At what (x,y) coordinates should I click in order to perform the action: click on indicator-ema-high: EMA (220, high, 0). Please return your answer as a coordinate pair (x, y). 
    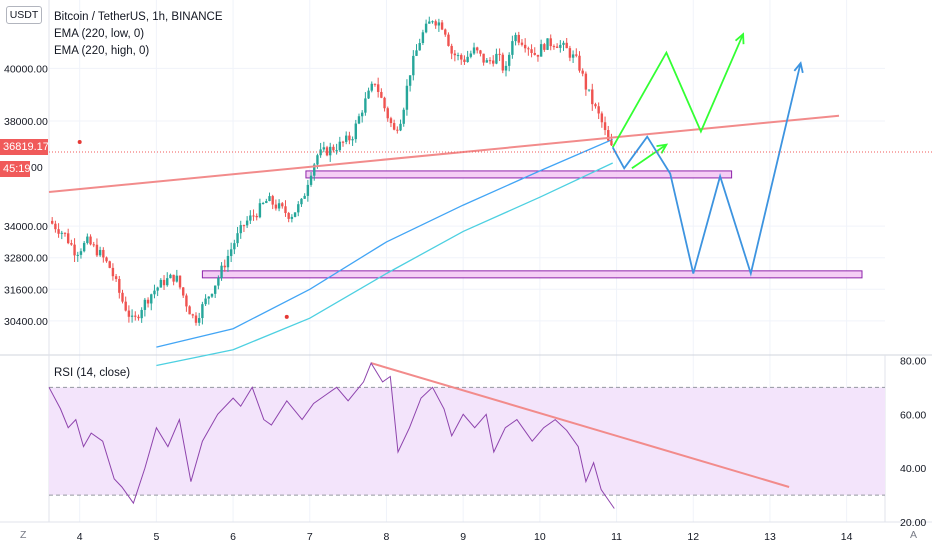
    Looking at the image, I should click on (102, 51).